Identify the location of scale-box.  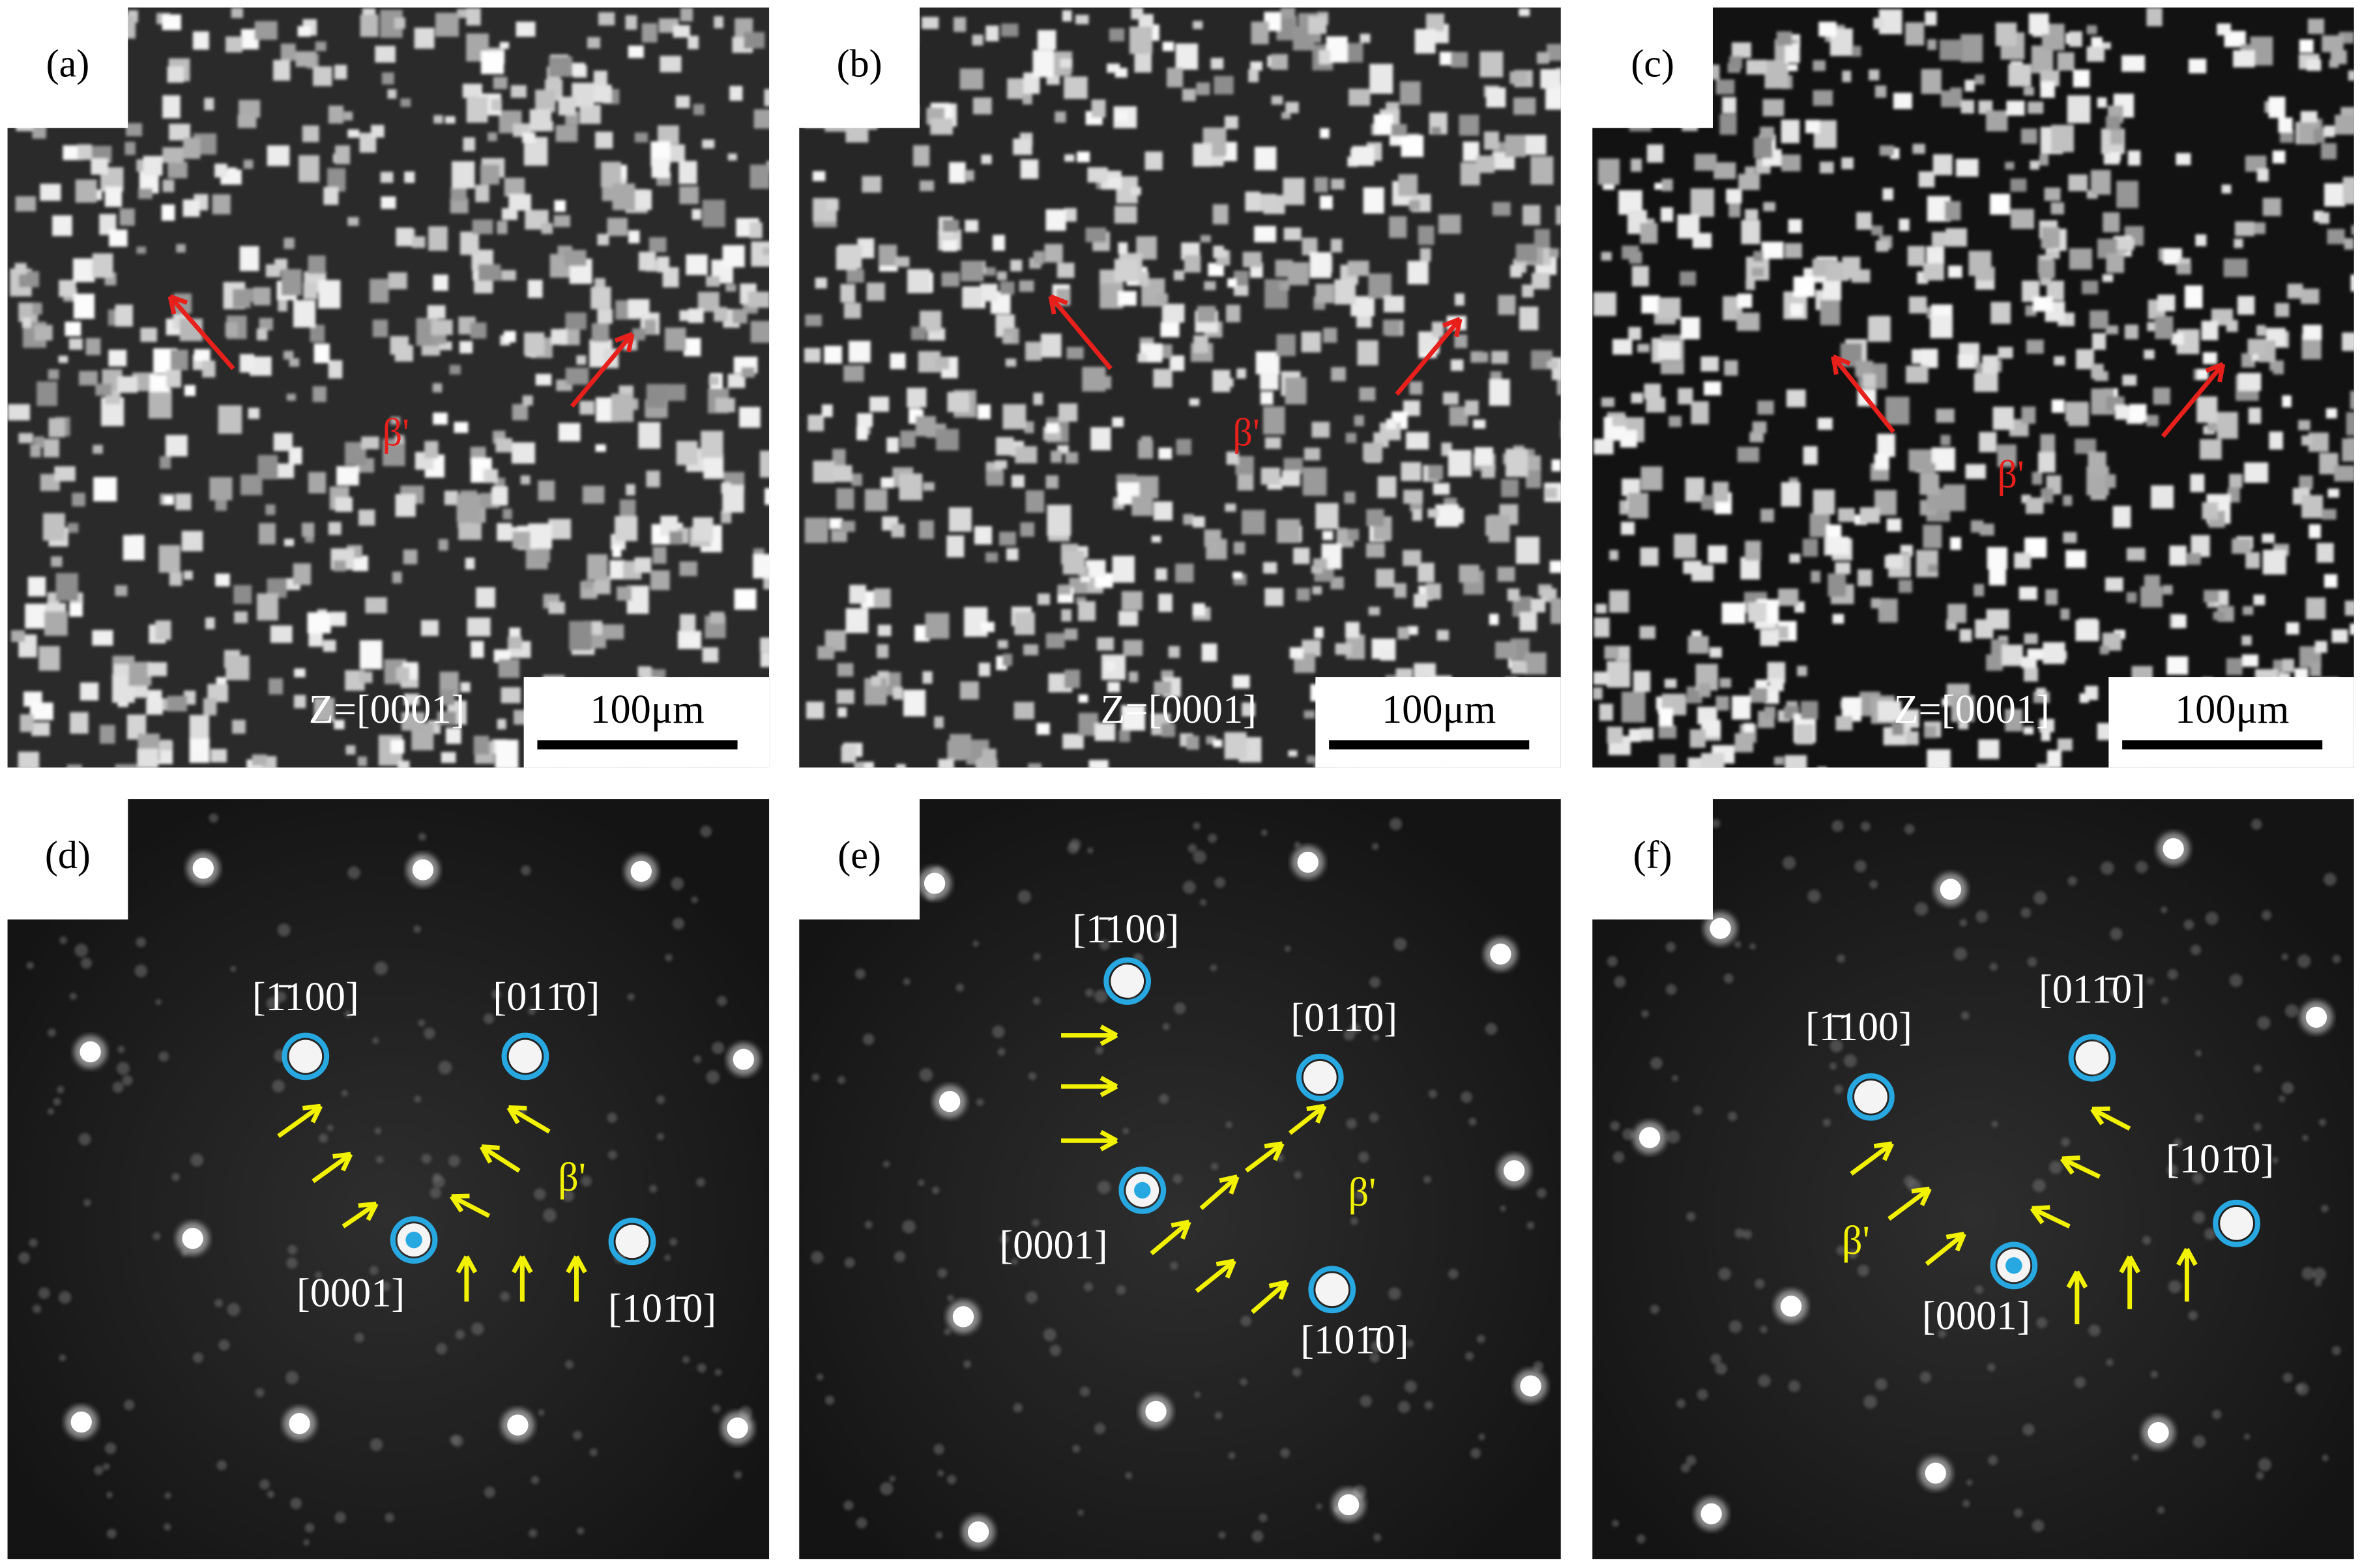
(646, 722).